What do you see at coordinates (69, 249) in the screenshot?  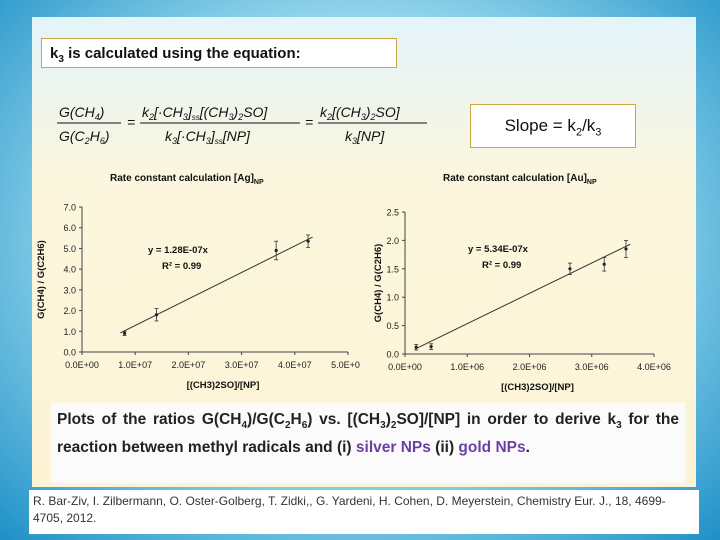 I see `ag-y-tick-label: 5.0` at bounding box center [69, 249].